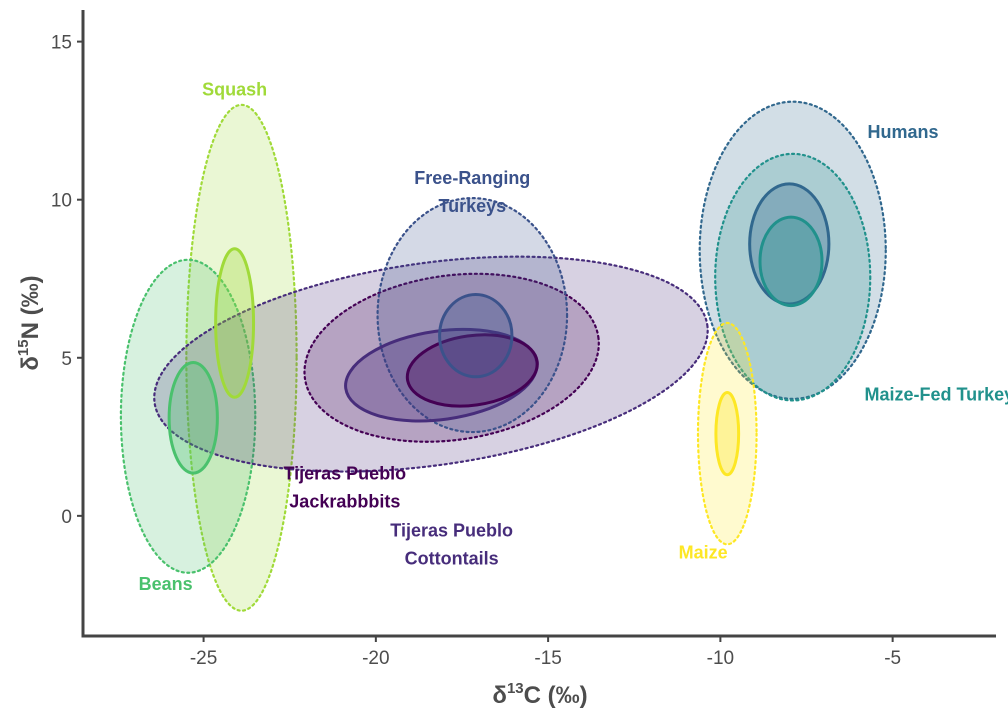  I want to click on free-ranging-turkeys-inner-ellipse, so click(476, 336).